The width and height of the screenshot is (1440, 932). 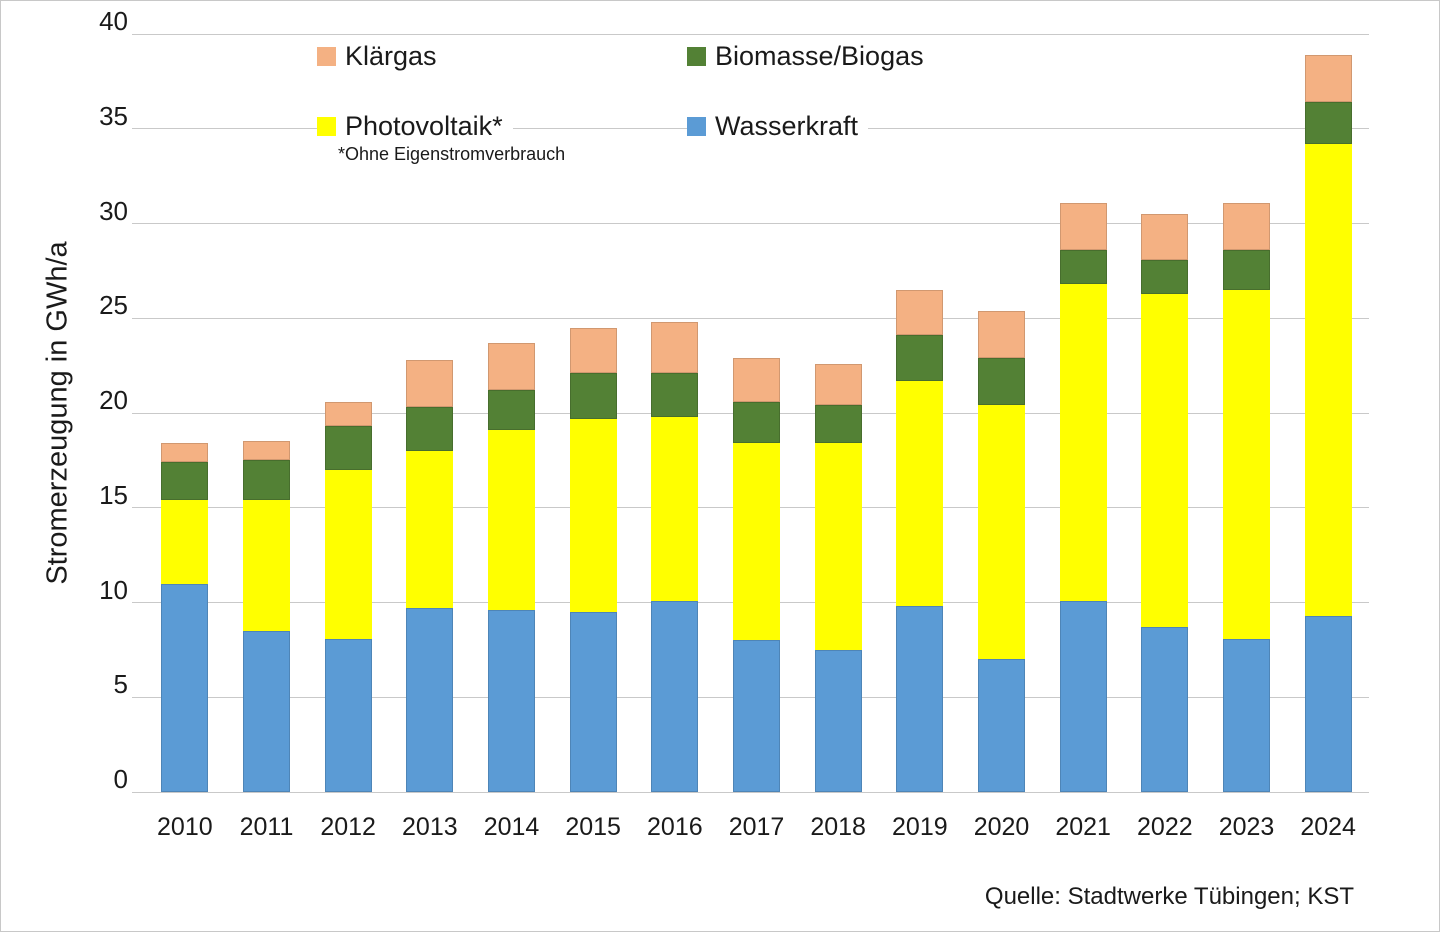 What do you see at coordinates (113, 589) in the screenshot?
I see `y-tick-label: 10` at bounding box center [113, 589].